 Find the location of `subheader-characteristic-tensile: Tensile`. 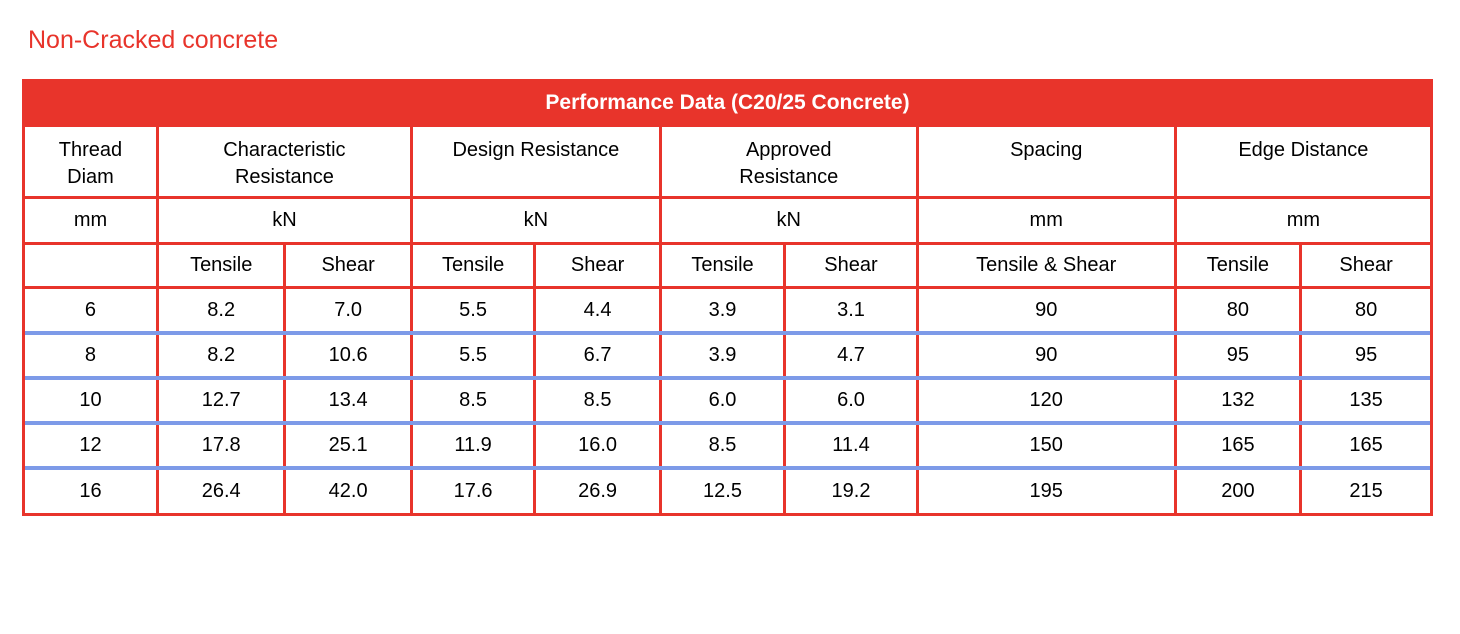

subheader-characteristic-tensile: Tensile is located at coordinates (221, 266).